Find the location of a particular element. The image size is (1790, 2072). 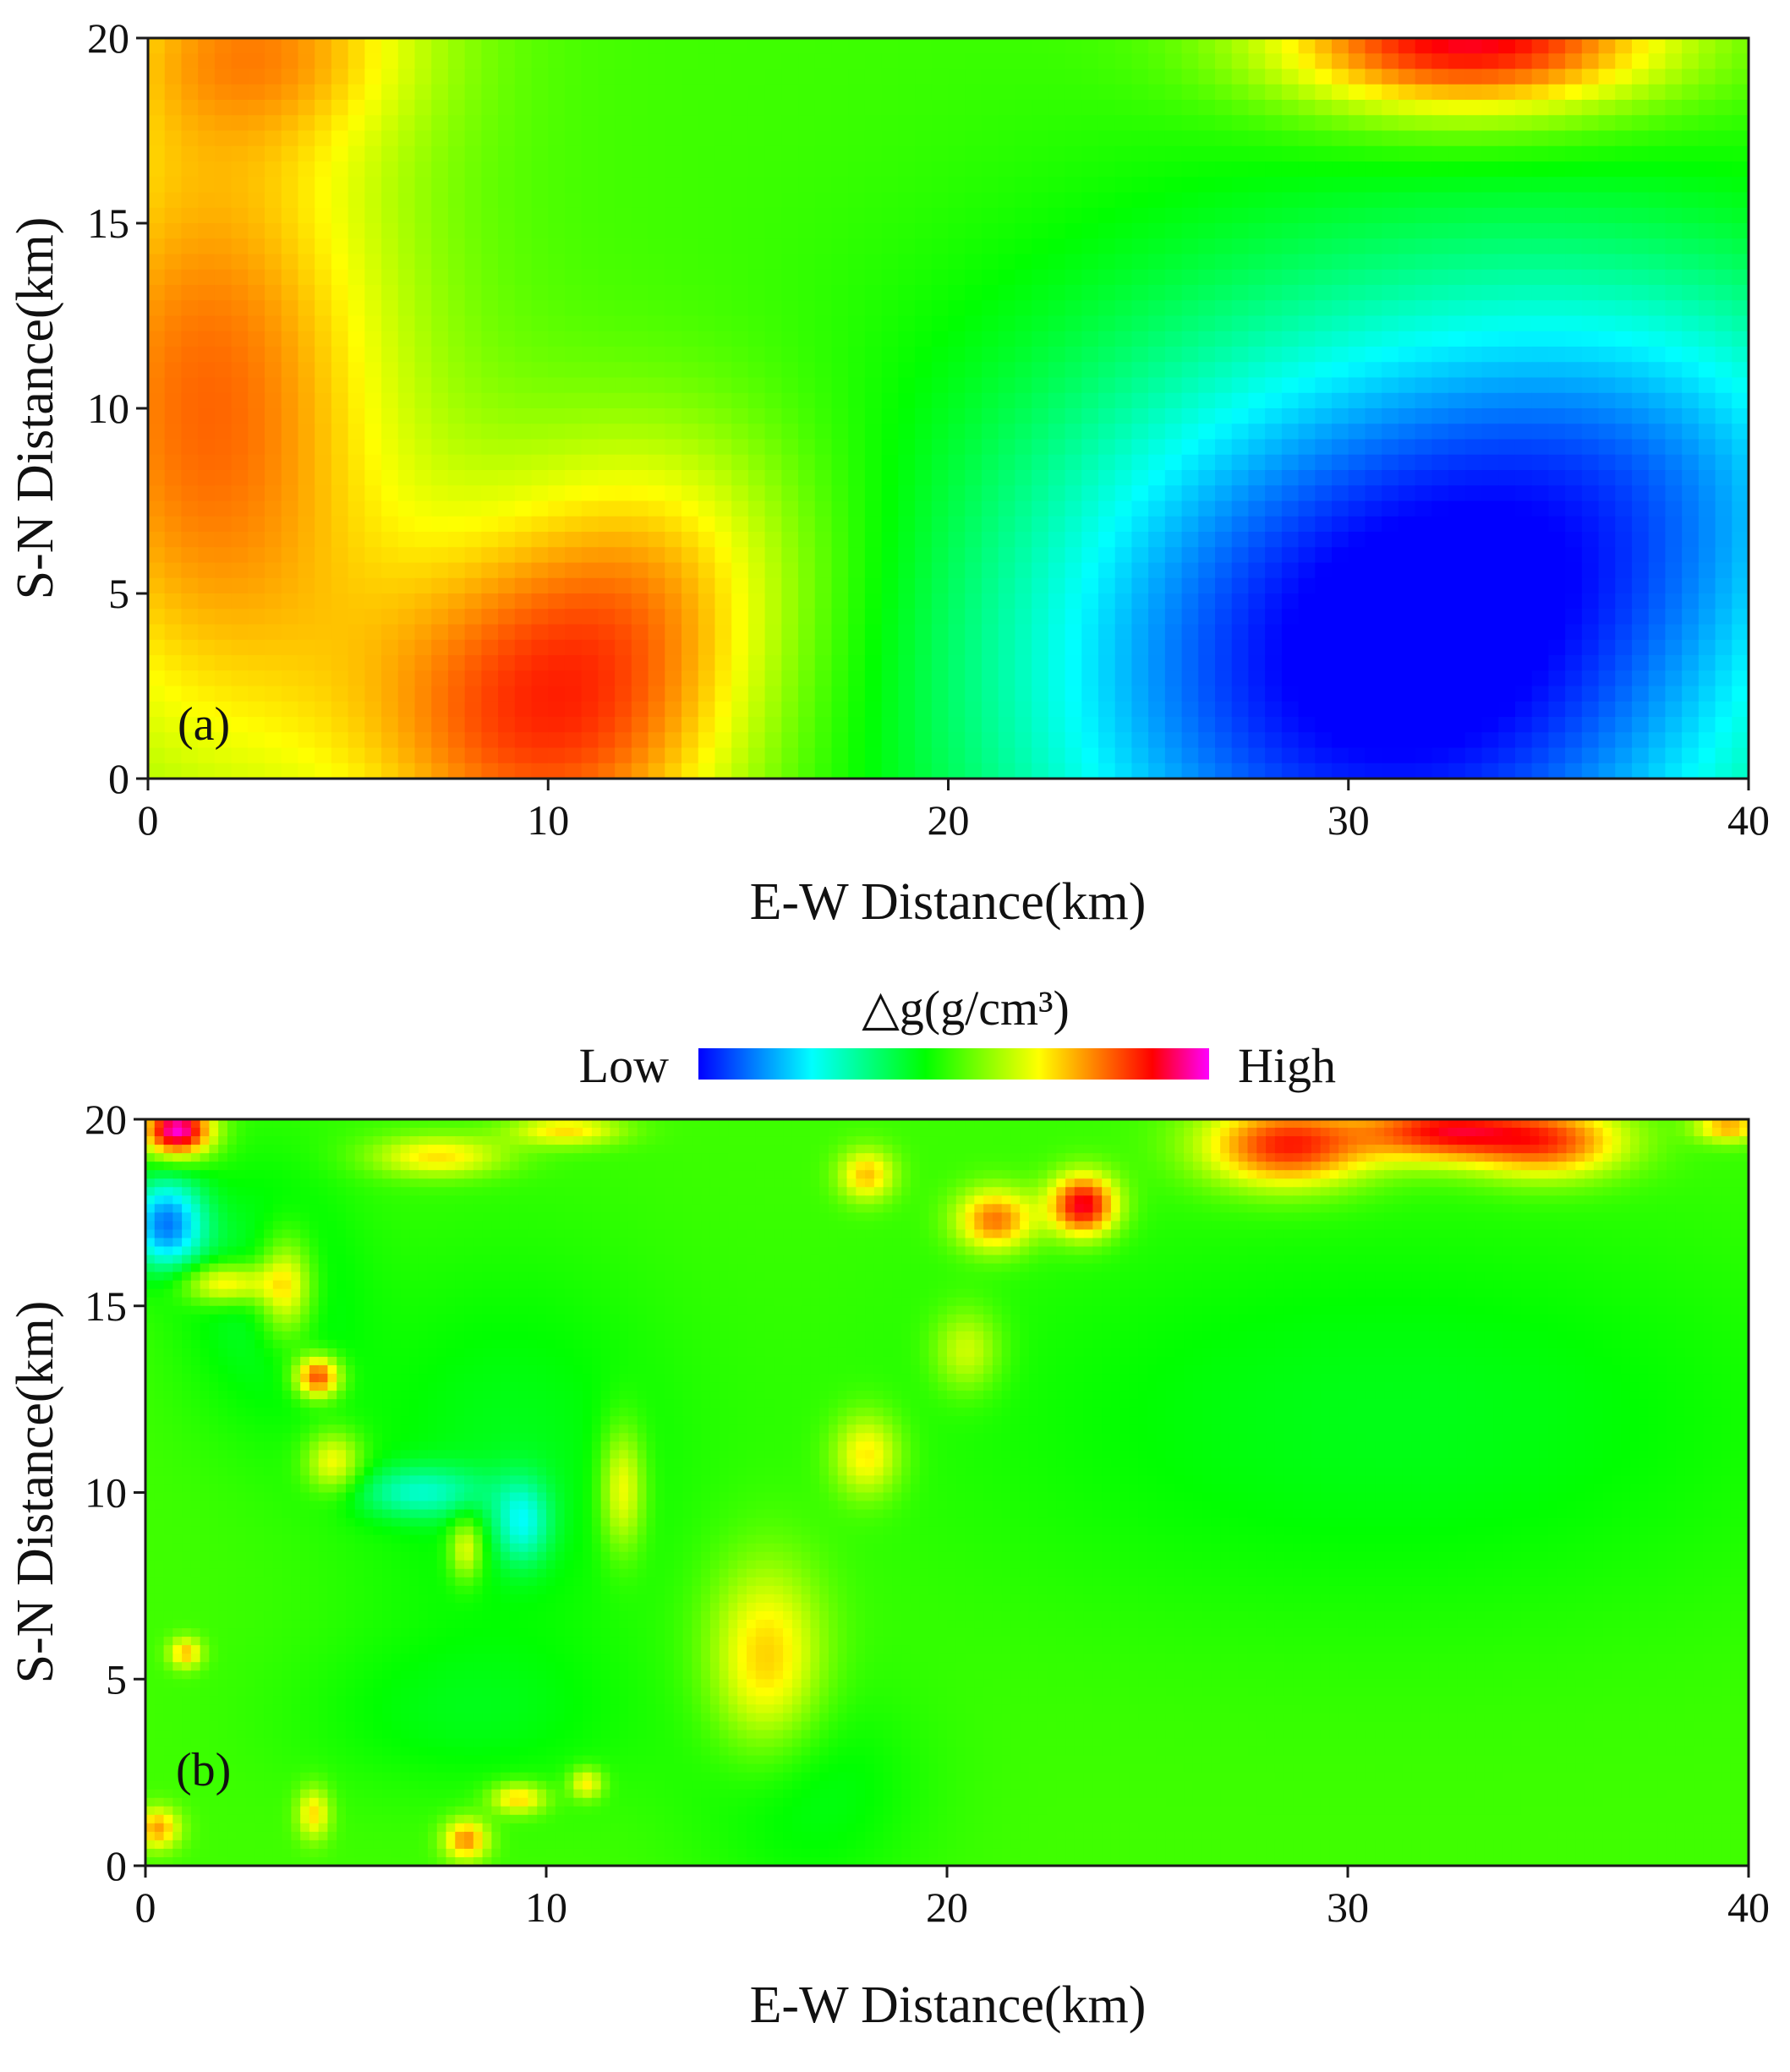

x-tick-label-a: 0 is located at coordinates (148, 820).